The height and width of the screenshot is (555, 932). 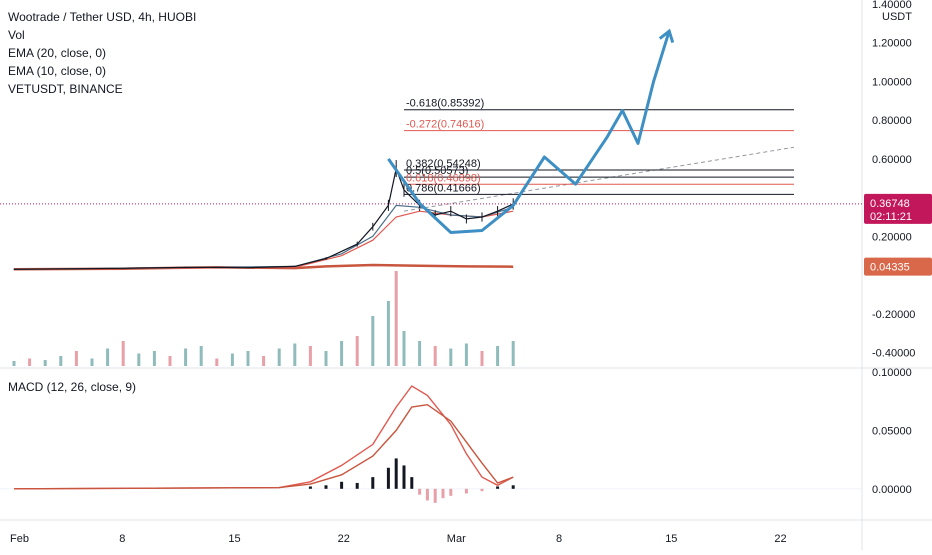 What do you see at coordinates (892, 44) in the screenshot?
I see `price-tick-label: 1.20000` at bounding box center [892, 44].